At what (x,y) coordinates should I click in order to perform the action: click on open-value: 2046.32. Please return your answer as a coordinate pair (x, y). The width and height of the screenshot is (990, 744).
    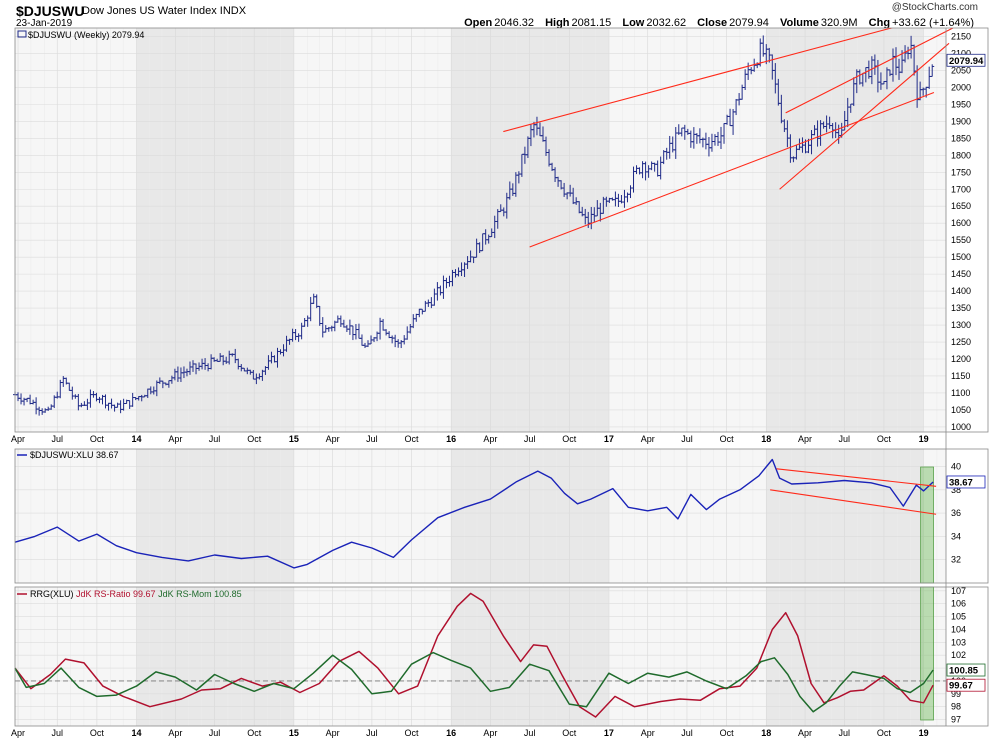
    Looking at the image, I should click on (514, 23).